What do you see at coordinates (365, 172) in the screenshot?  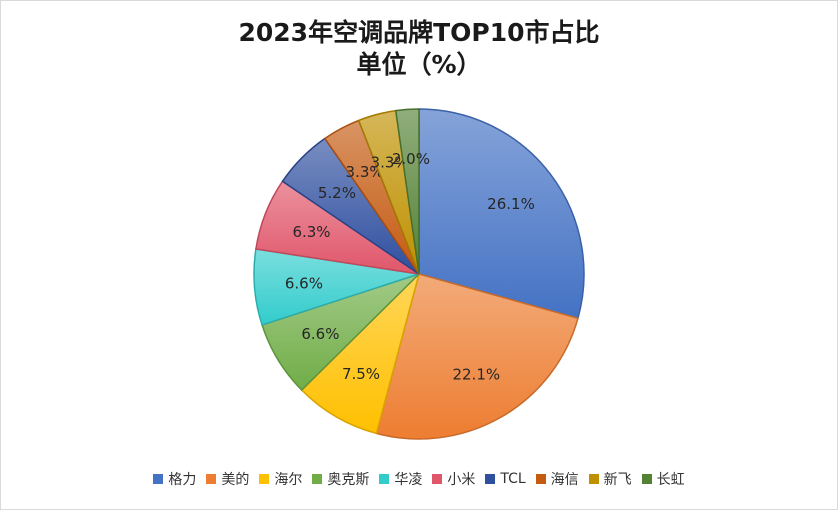 I see `slice-label-8: 3.3%` at bounding box center [365, 172].